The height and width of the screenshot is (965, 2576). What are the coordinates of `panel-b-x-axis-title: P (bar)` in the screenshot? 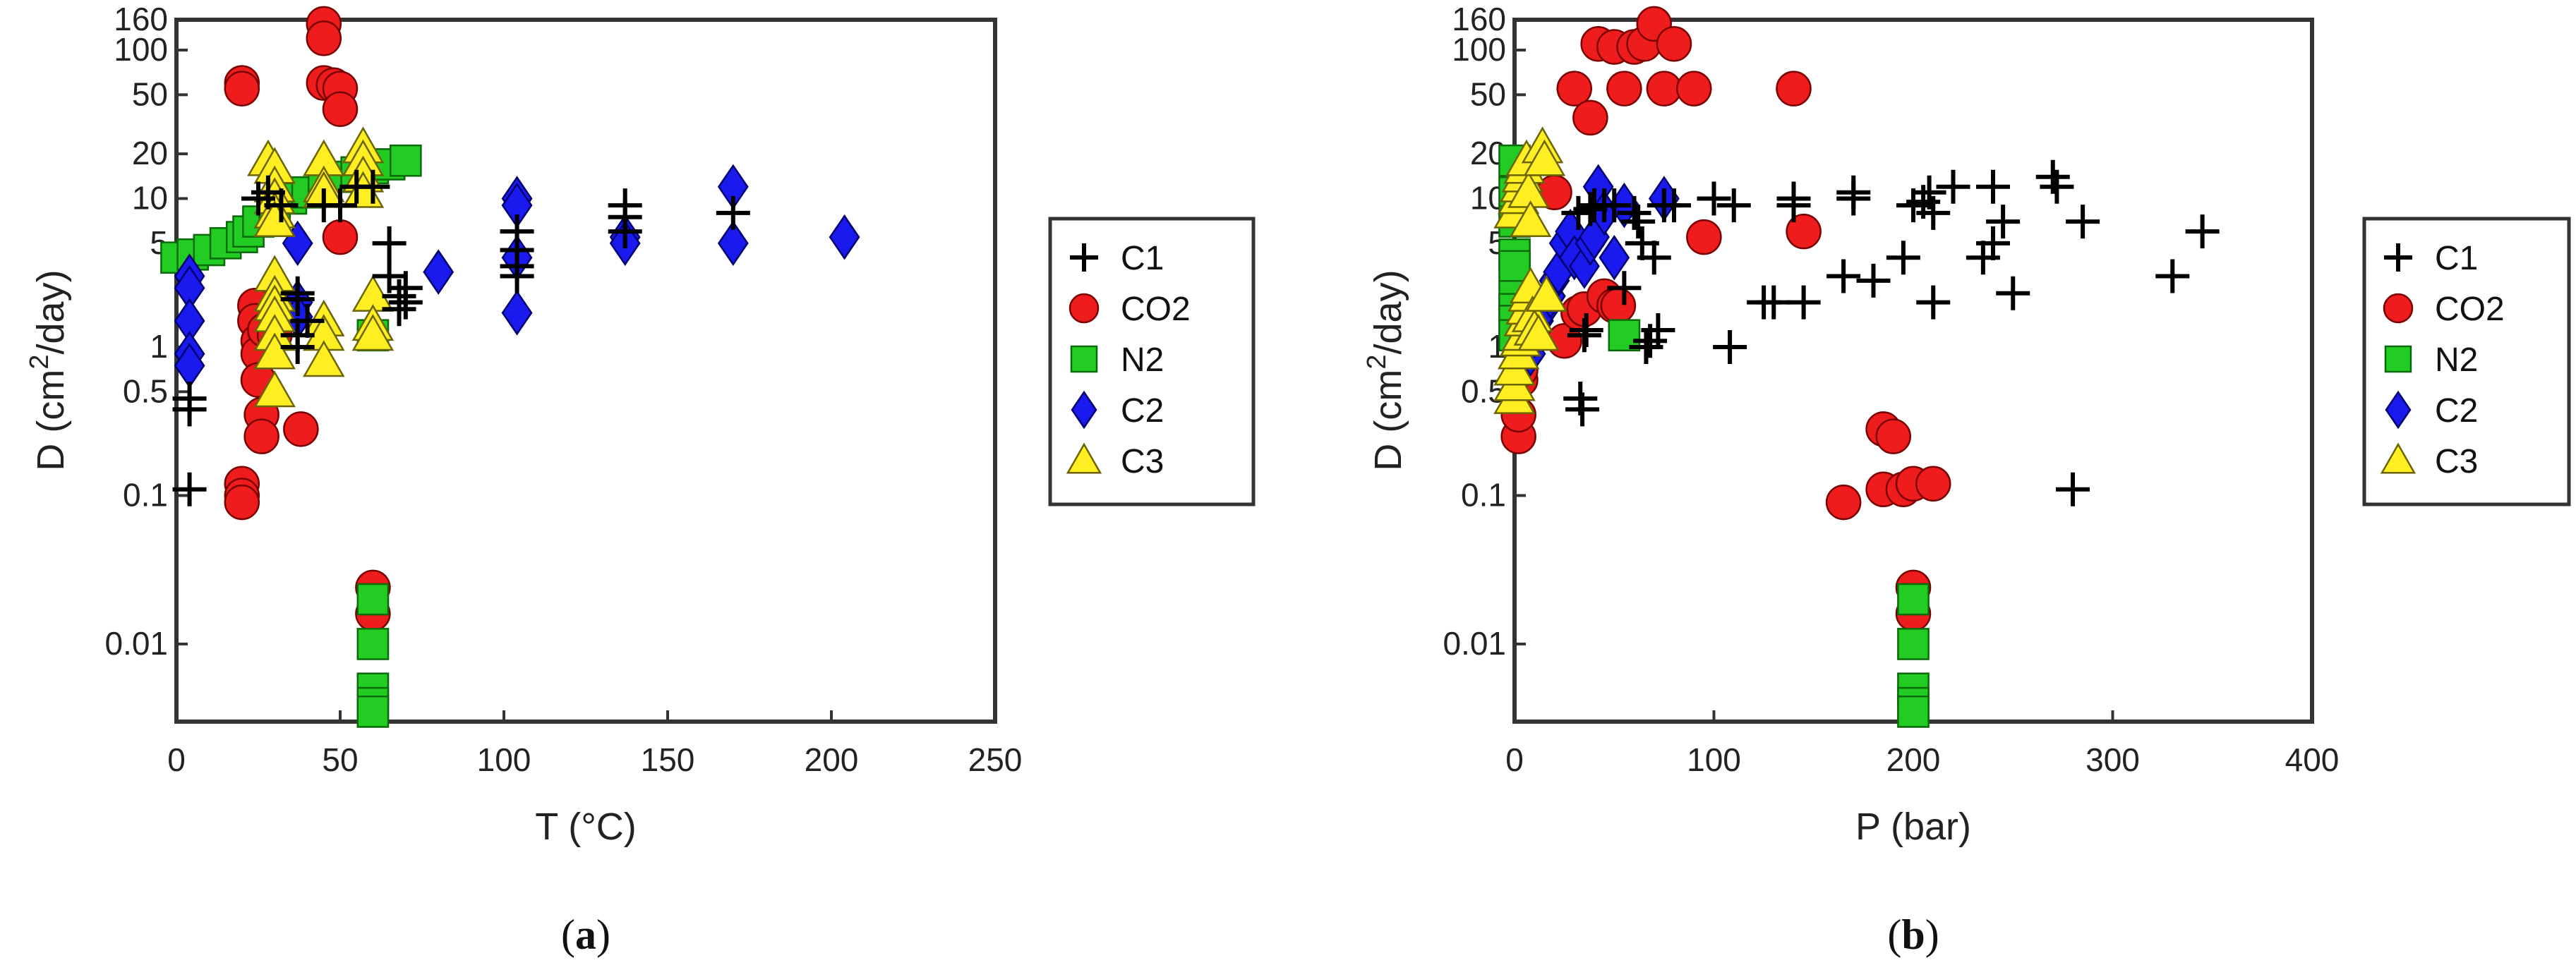 It's located at (1913, 827).